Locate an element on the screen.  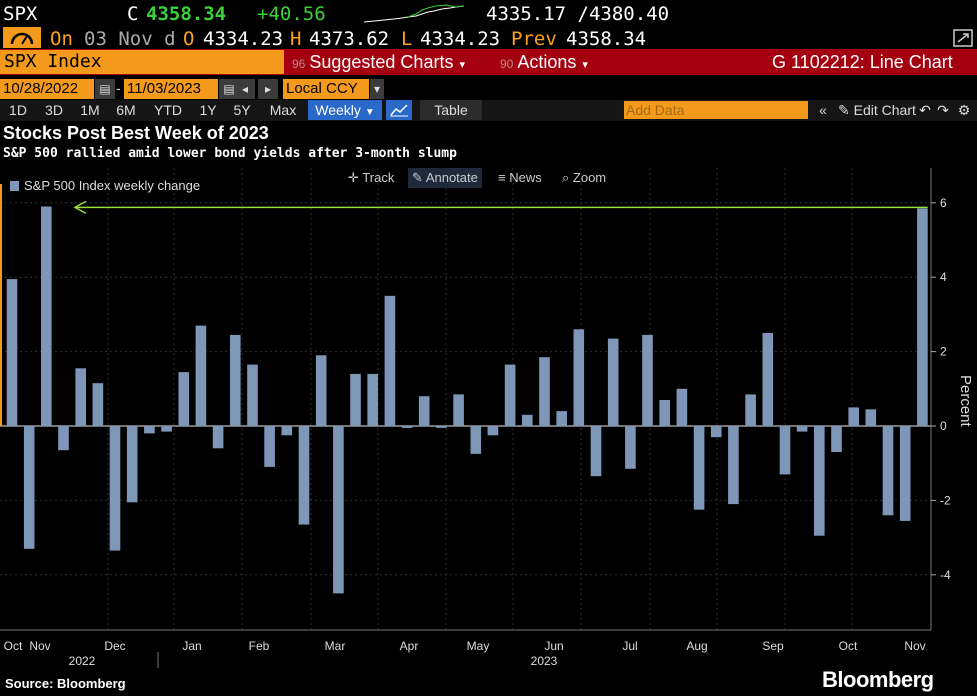
currency-select: Local CCY is located at coordinates (326, 89).